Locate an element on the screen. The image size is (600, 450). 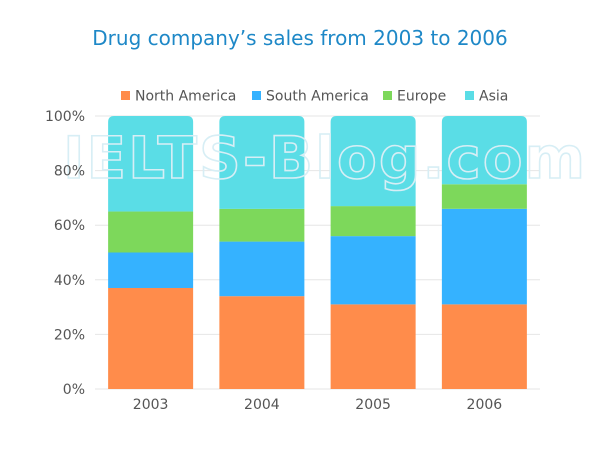
legend-item-europe: Europe is located at coordinates (414, 97).